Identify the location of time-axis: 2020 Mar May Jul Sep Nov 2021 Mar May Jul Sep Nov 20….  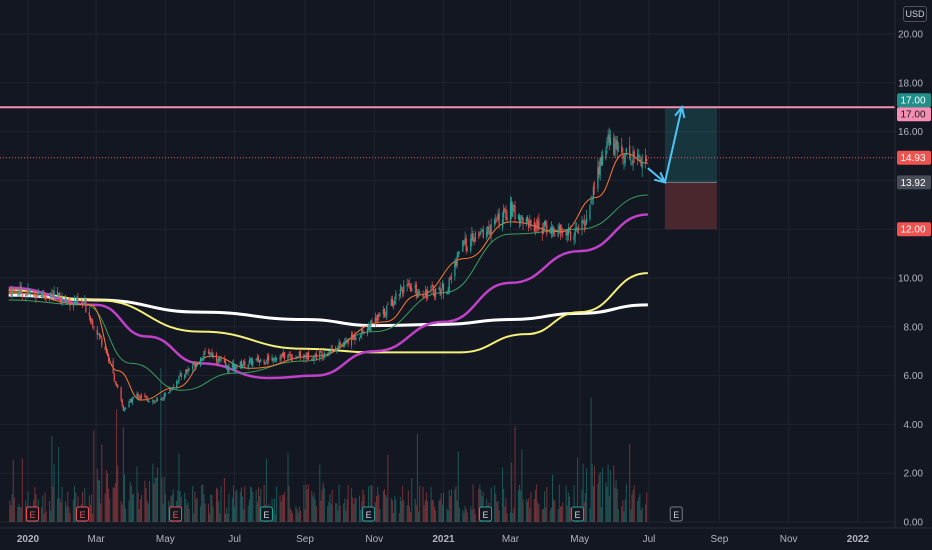
(466, 538).